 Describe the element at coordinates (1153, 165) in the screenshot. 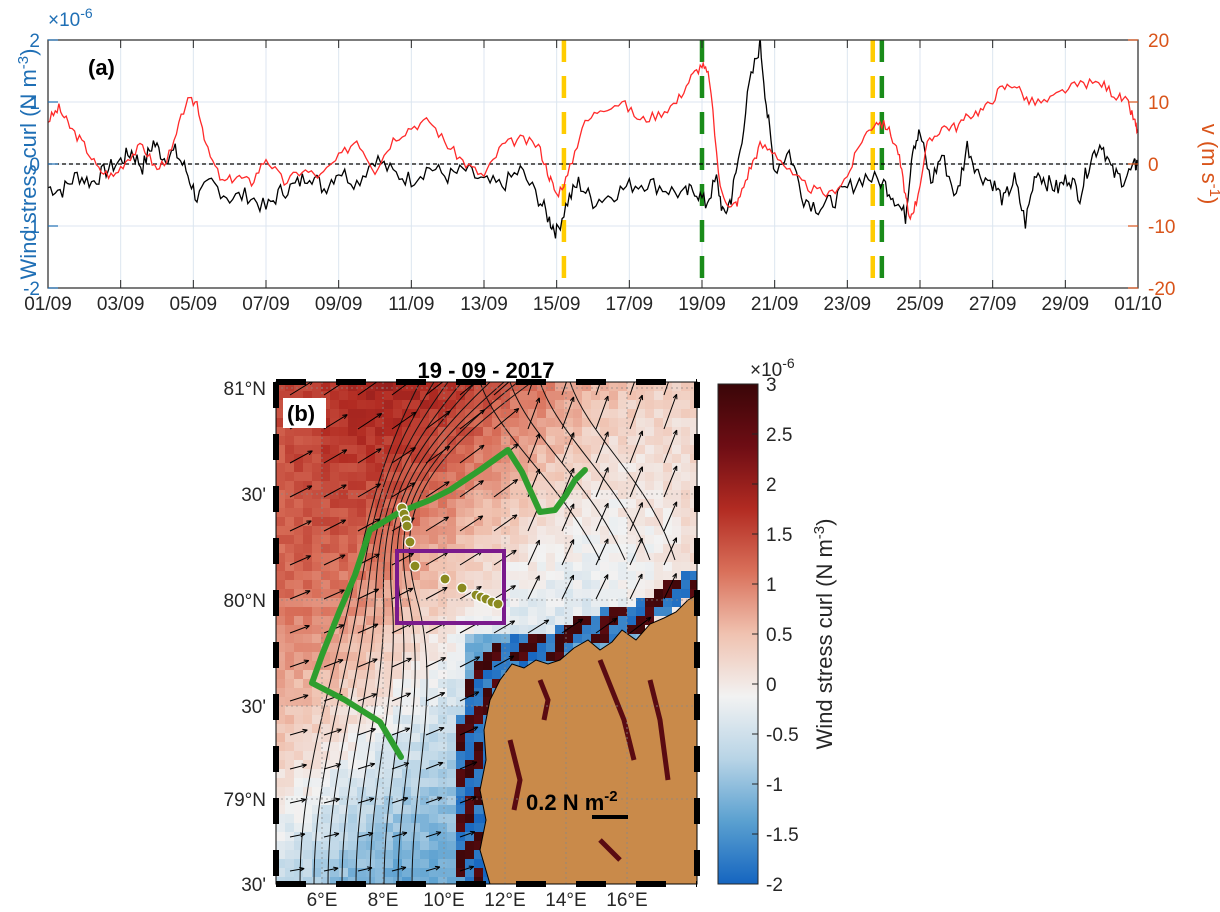

I see `right-tick-label: 0` at that location.